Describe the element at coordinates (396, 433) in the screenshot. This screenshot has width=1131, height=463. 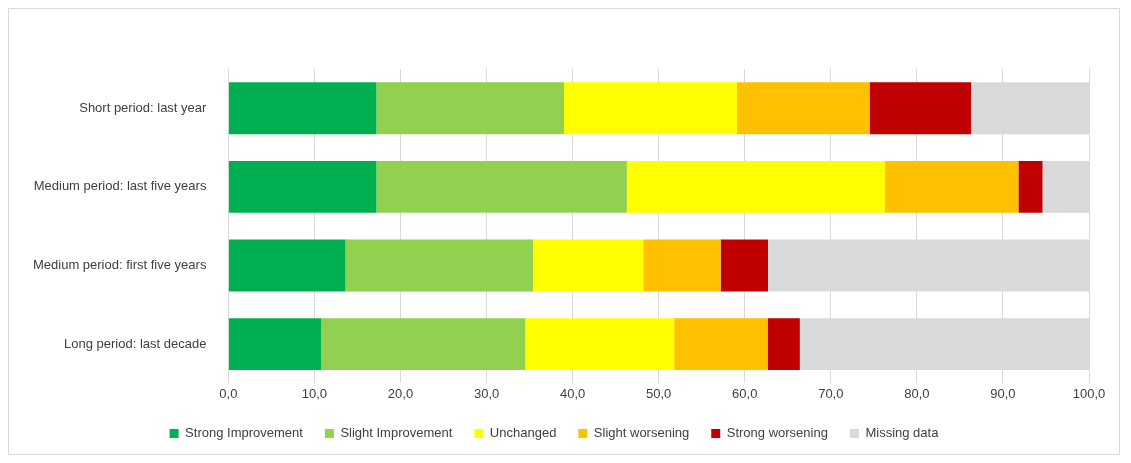
I see `legend-label: Slight Improvement` at that location.